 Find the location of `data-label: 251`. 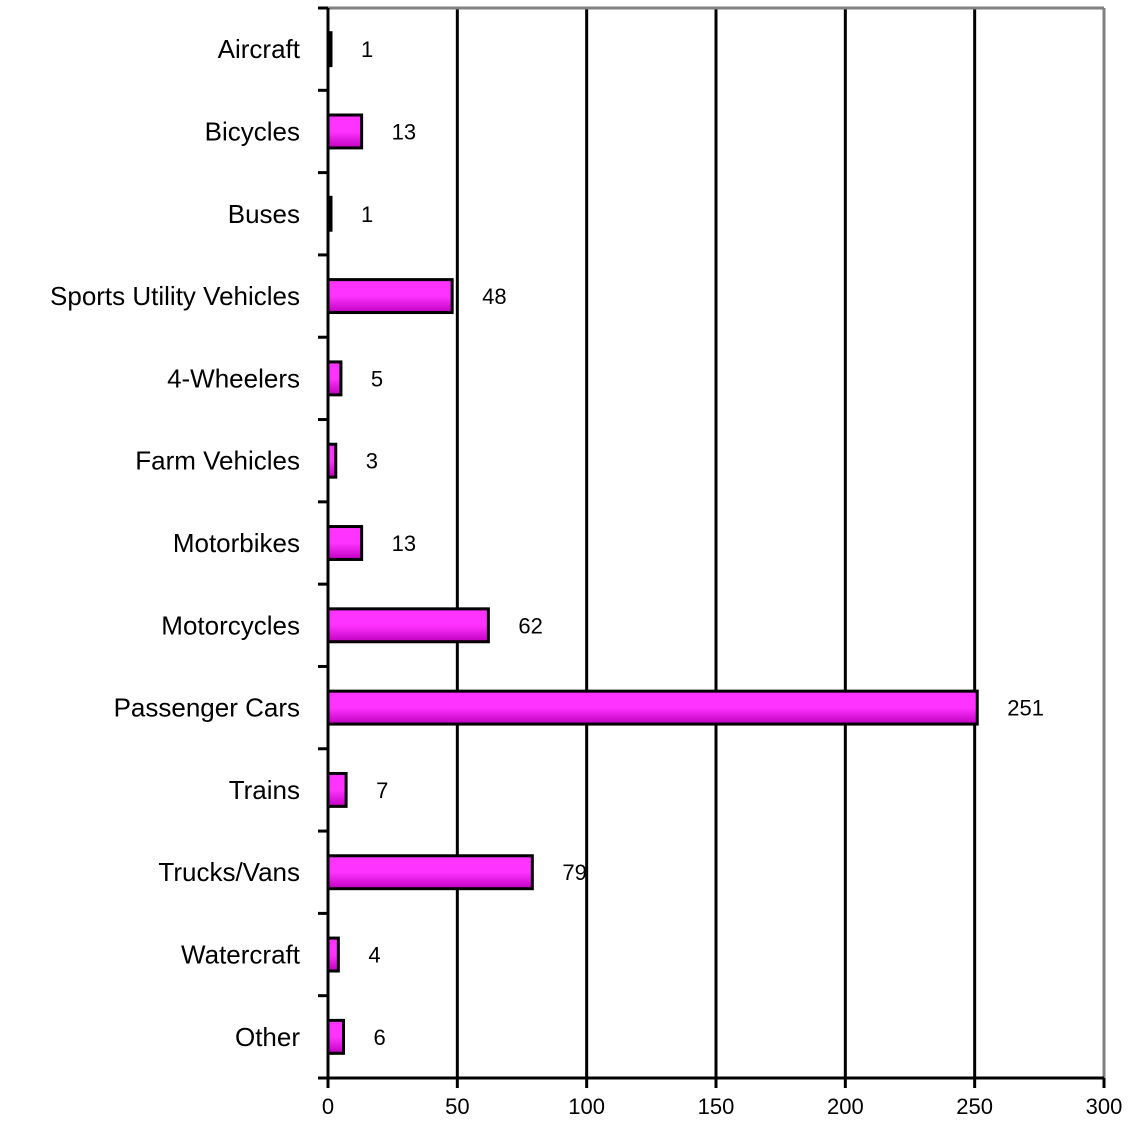

data-label: 251 is located at coordinates (1025, 708).